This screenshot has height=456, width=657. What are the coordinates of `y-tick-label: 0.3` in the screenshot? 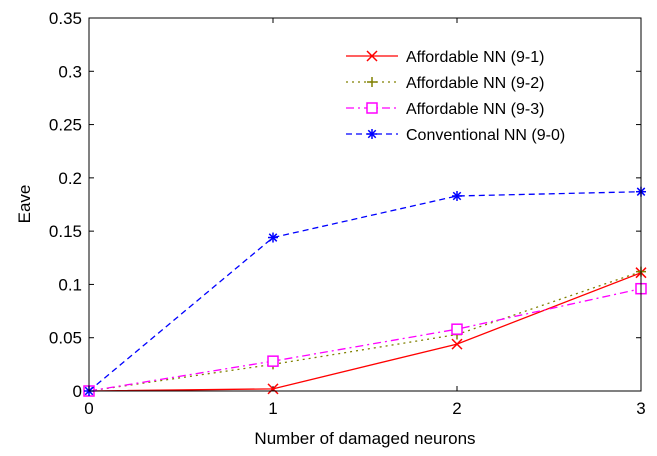 It's located at (70, 71).